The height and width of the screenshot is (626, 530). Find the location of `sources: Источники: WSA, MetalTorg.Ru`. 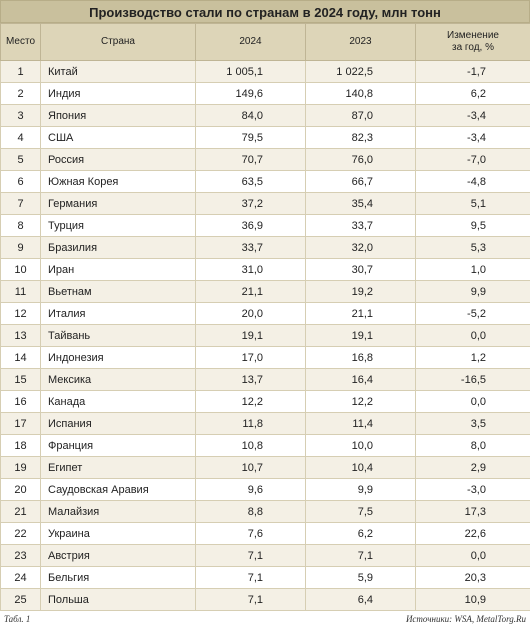

sources: Источники: WSA, MetalTorg.Ru is located at coordinates (466, 619).